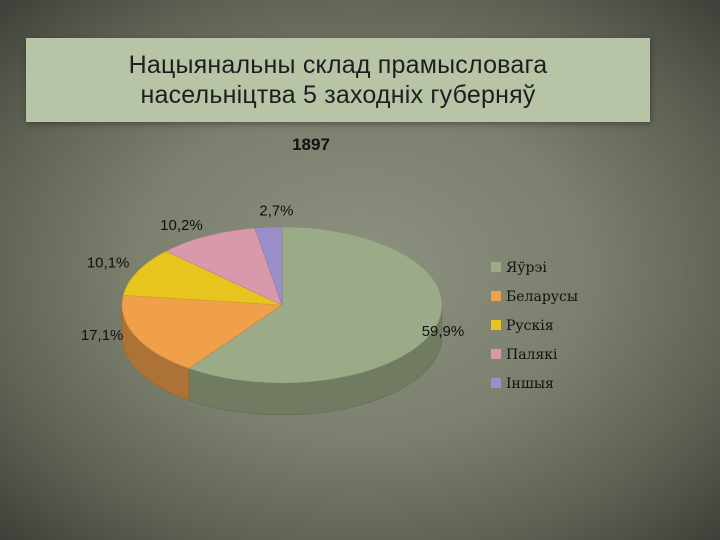 The height and width of the screenshot is (540, 720). Describe the element at coordinates (530, 384) in the screenshot. I see `legend-label: Іншыя` at that location.